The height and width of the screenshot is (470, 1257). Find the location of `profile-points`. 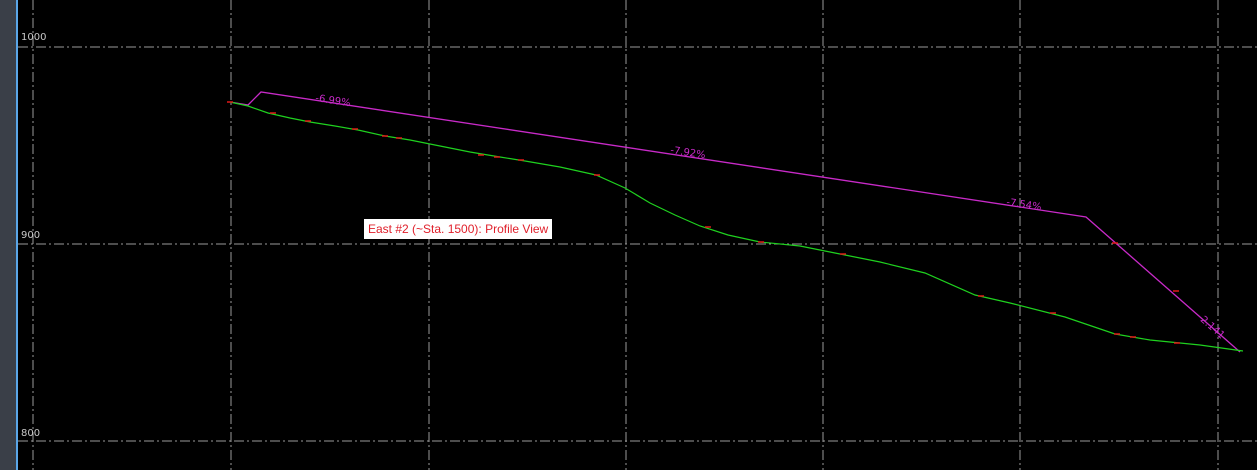

profile-points is located at coordinates (1145, 267).